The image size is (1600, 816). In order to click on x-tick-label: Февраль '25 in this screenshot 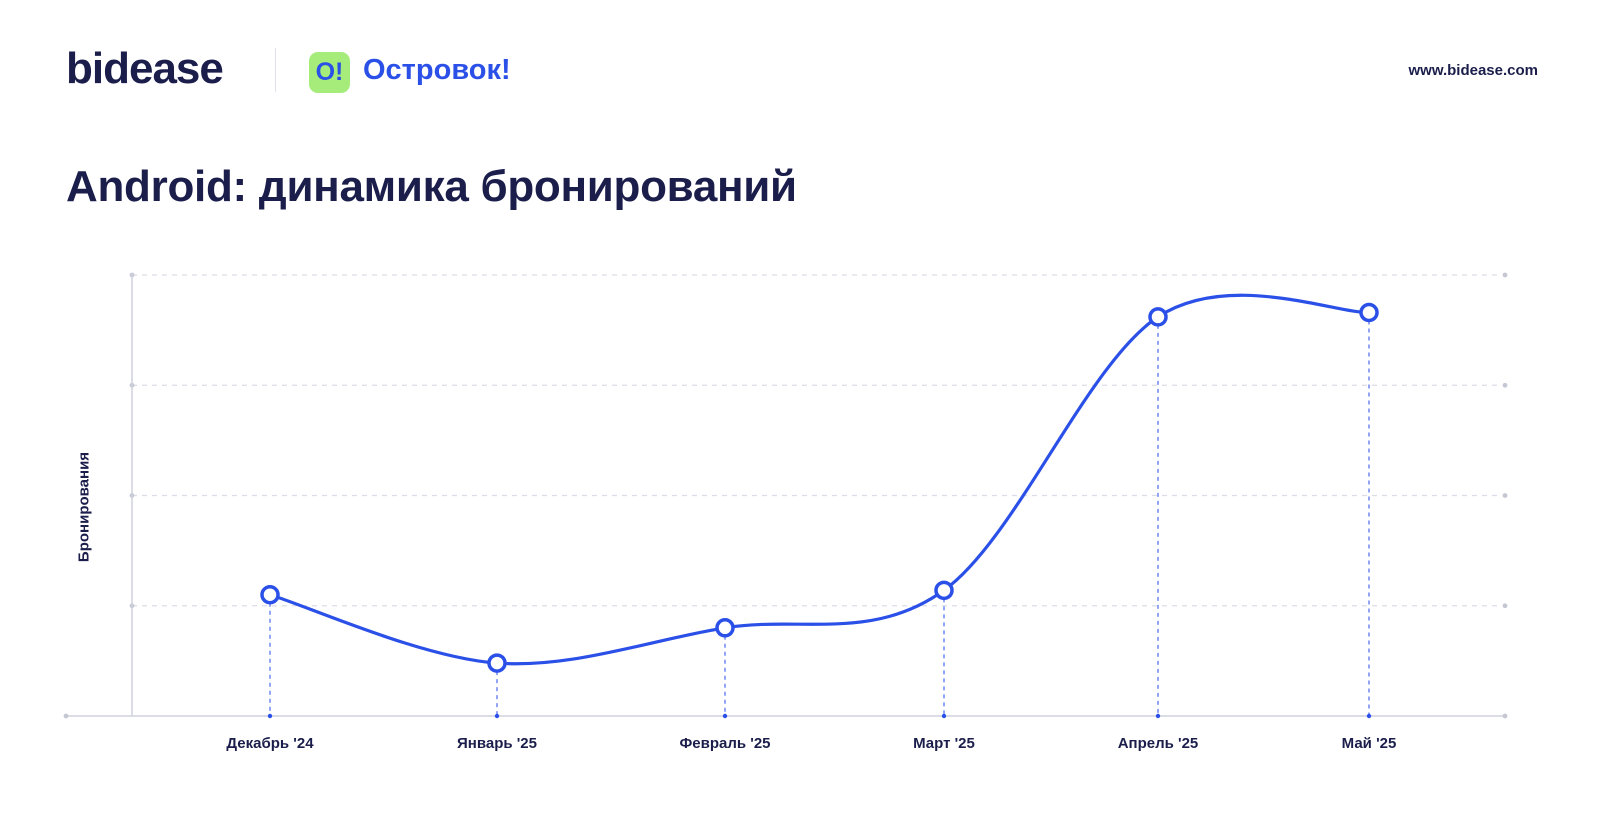, I will do `click(724, 743)`.